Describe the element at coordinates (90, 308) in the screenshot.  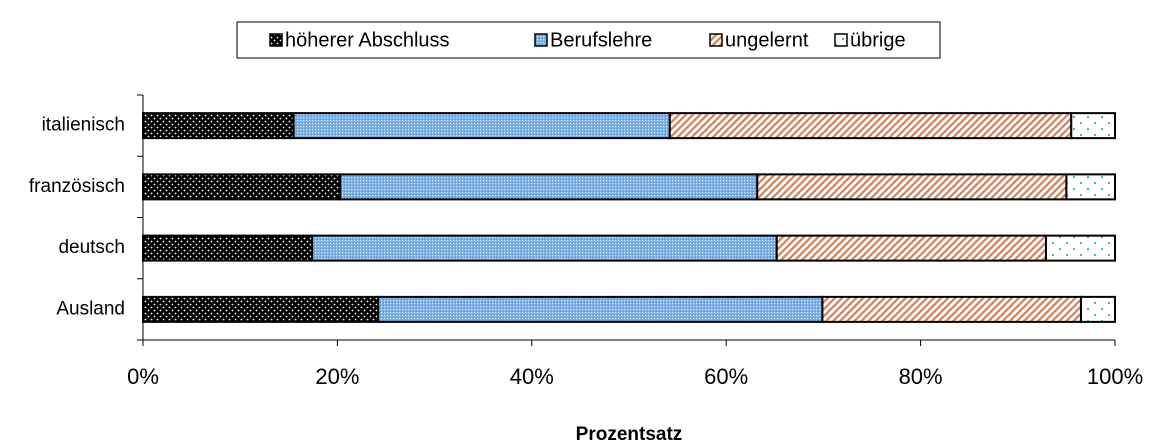
I see `y-tick-label: Ausland` at that location.